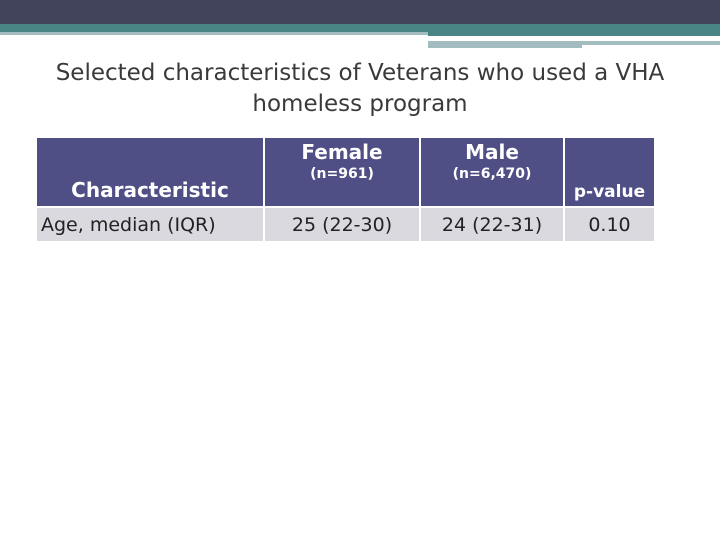 Image resolution: width=720 pixels, height=540 pixels. What do you see at coordinates (574, 34) in the screenshot?
I see `header-teal-band-right` at bounding box center [574, 34].